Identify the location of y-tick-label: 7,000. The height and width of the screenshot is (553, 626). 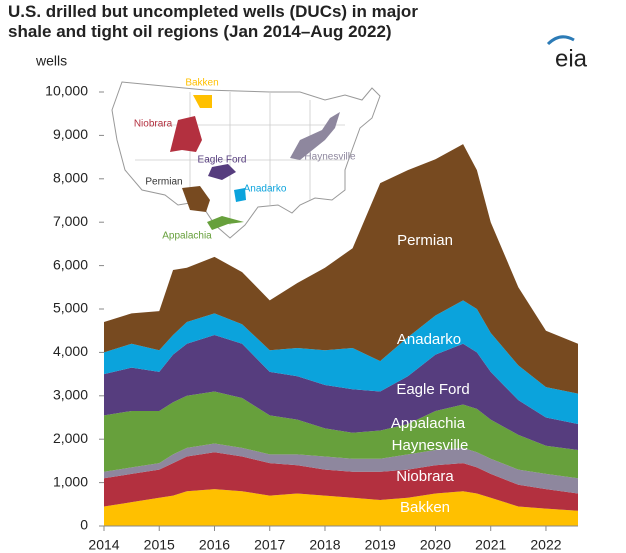
(70, 221).